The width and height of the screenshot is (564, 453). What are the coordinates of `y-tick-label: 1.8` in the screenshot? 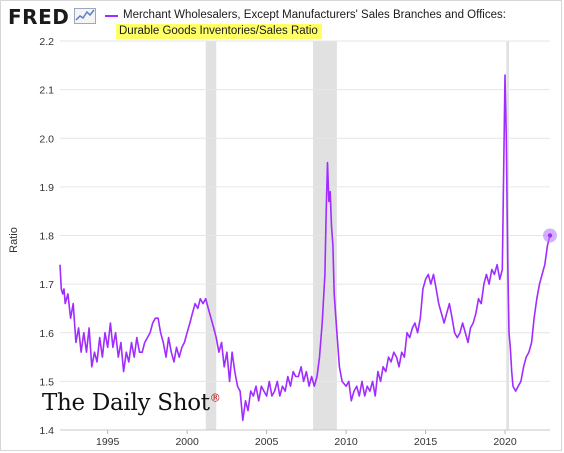 It's located at (46, 237).